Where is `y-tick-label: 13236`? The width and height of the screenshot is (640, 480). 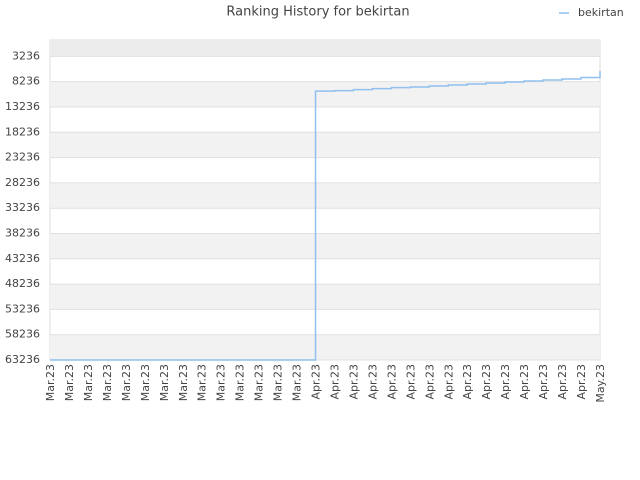
y-tick-label: 13236 is located at coordinates (22, 106).